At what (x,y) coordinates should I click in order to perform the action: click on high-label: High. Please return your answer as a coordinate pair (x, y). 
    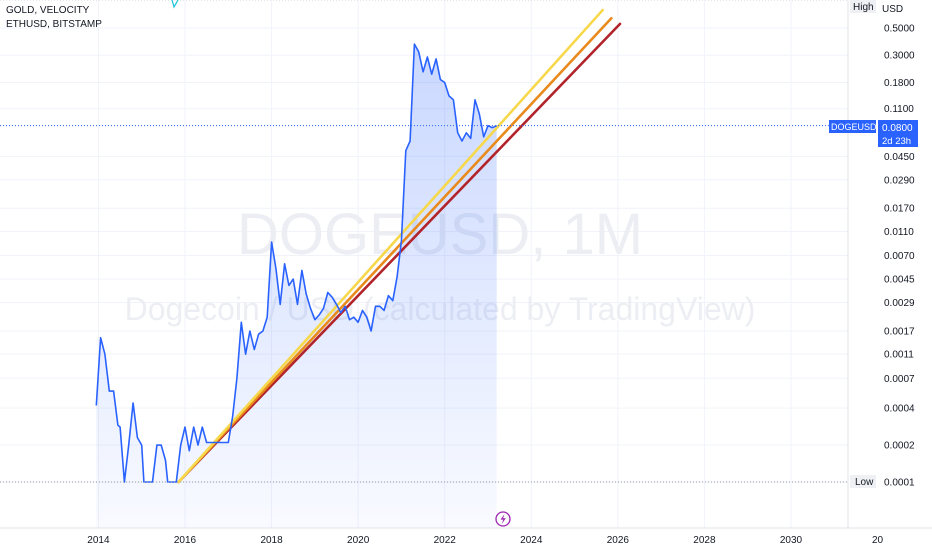
    Looking at the image, I should click on (863, 7).